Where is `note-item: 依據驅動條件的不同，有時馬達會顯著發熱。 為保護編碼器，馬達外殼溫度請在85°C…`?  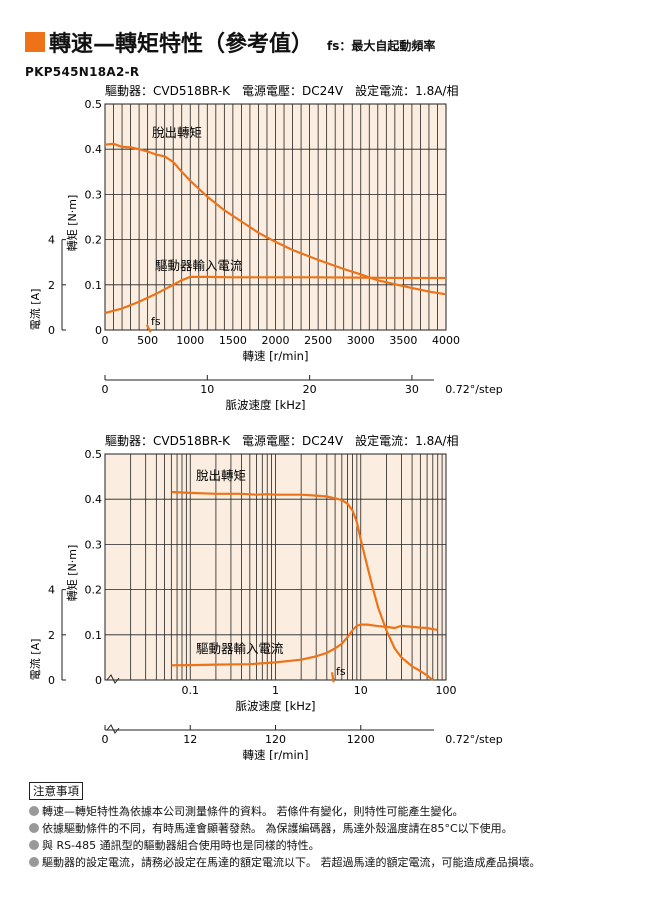 note-item: 依據驅動條件的不同，有時馬達會顯著發熱。 為保護編碼器，馬達外殼溫度請在85°C… is located at coordinates (334, 827).